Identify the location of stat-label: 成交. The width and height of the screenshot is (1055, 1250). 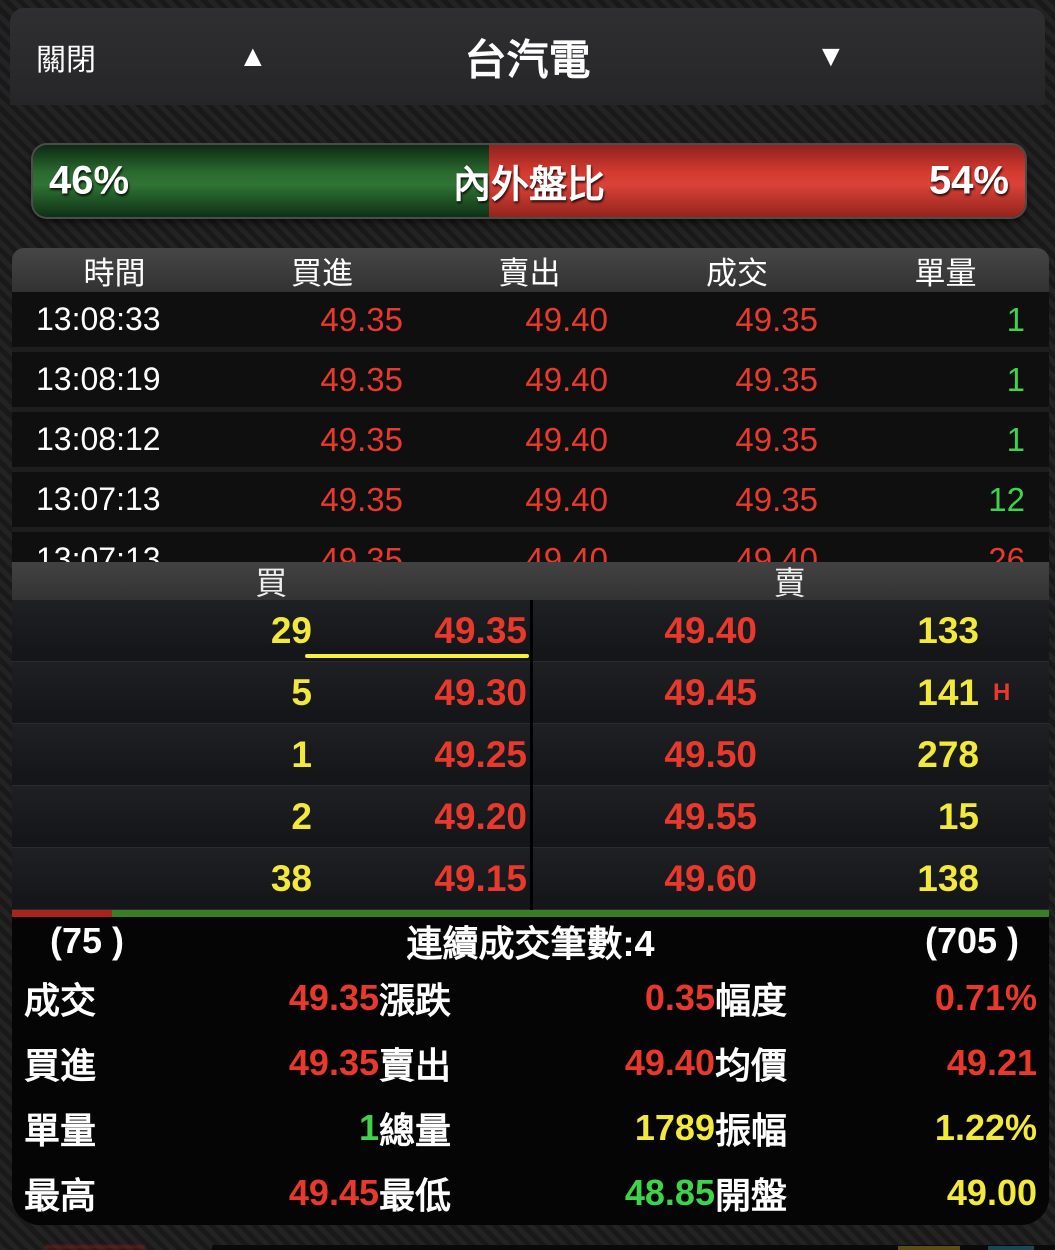
(60, 1000).